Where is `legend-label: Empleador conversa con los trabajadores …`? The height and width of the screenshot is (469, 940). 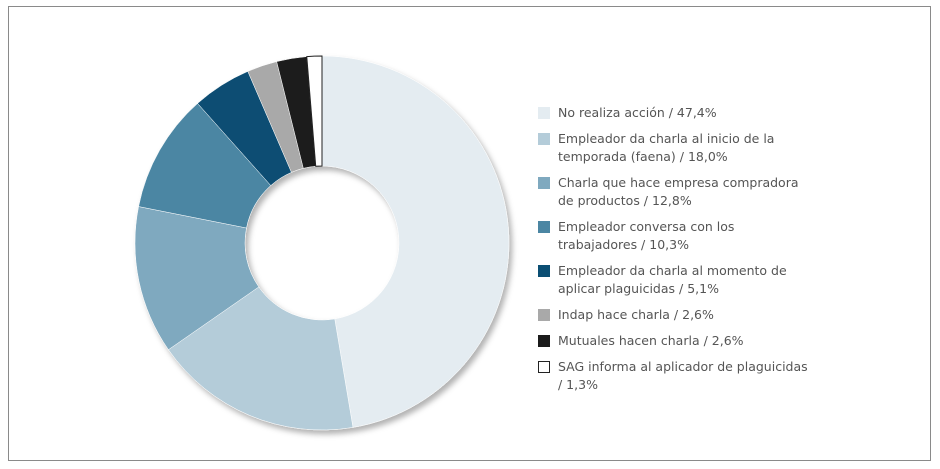
legend-label: Empleador conversa con los trabajadores … is located at coordinates (646, 235).